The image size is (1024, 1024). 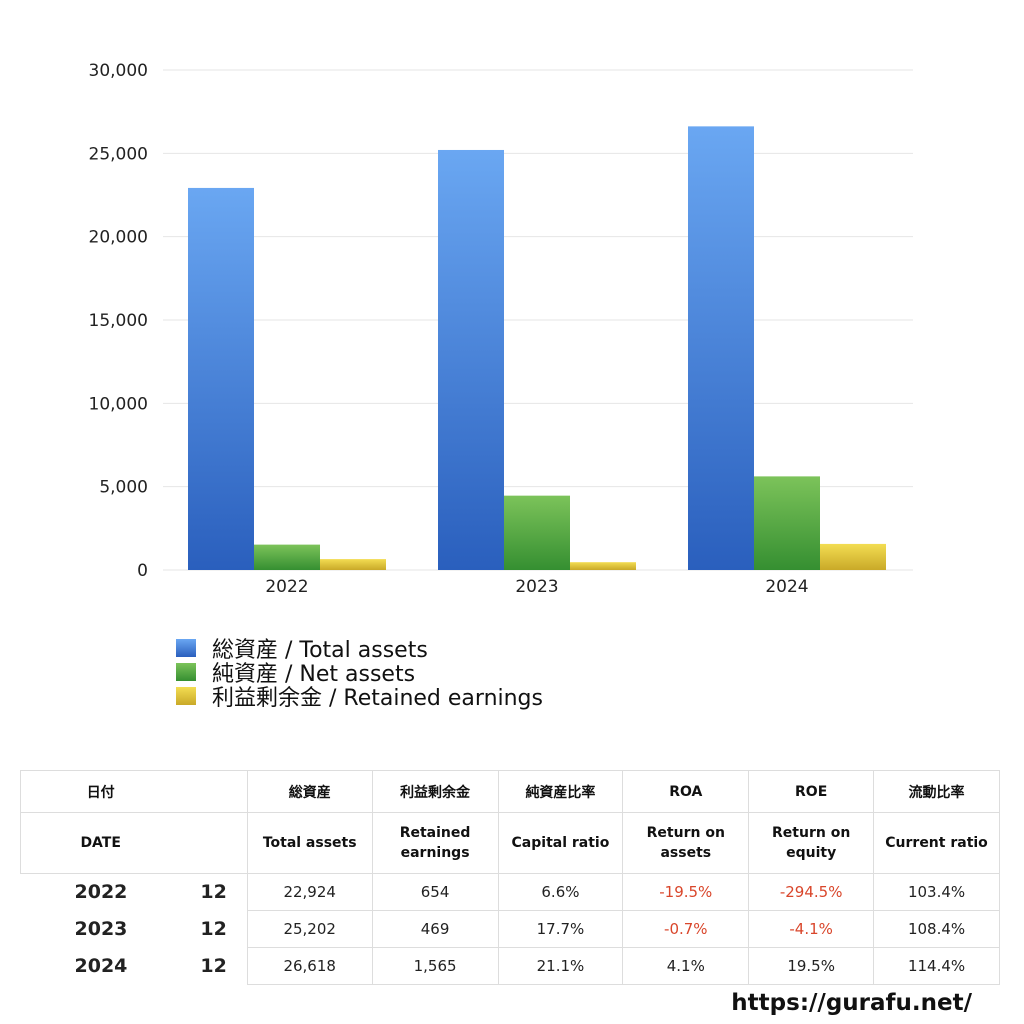 I want to click on legend-swatch-yellow, so click(x=186, y=696).